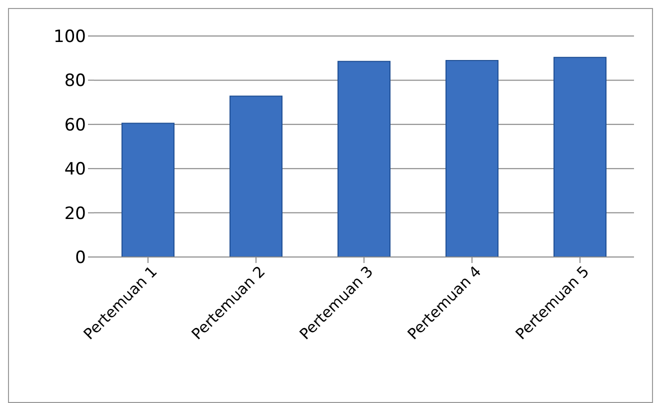 The image size is (661, 403). I want to click on y-tick-label: 0, so click(80, 258).